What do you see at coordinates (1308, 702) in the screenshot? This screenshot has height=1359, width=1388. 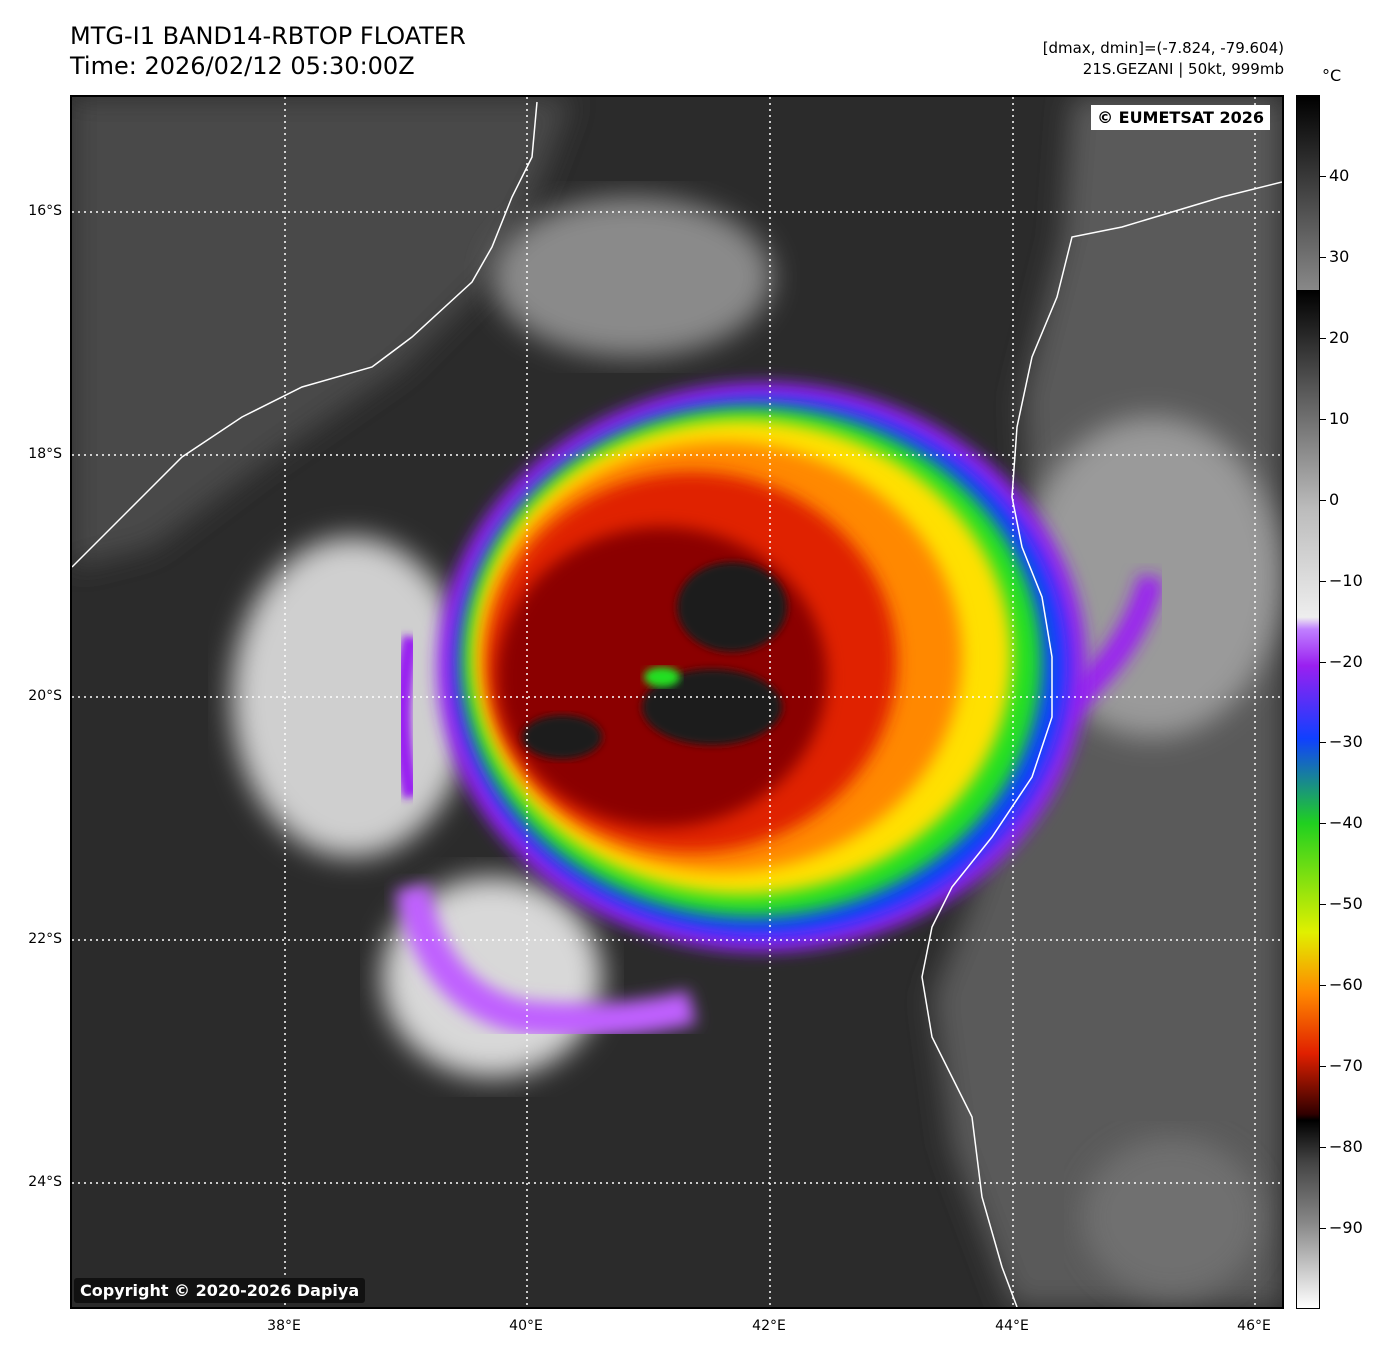 I see `colorbar` at bounding box center [1308, 702].